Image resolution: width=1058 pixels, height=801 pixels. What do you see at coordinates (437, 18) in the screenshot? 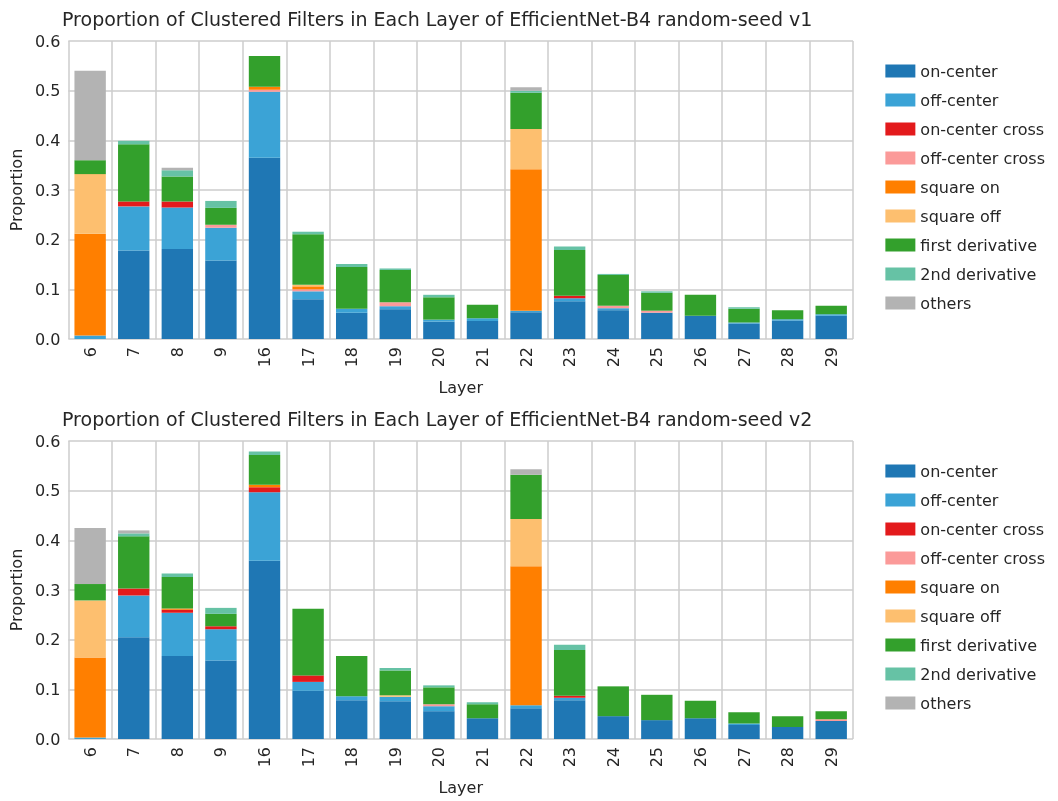
I see `chart-title: Proportion of Clustered Filters in Each Layer of EfficientNet-B4 random-seed v1` at bounding box center [437, 18].